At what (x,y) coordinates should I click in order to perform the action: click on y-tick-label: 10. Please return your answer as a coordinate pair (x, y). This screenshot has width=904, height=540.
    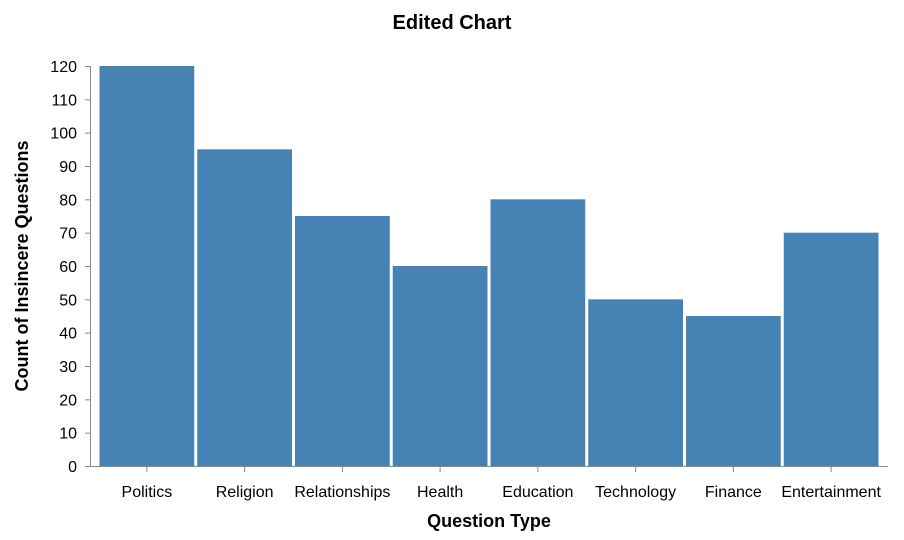
    Looking at the image, I should click on (68, 434).